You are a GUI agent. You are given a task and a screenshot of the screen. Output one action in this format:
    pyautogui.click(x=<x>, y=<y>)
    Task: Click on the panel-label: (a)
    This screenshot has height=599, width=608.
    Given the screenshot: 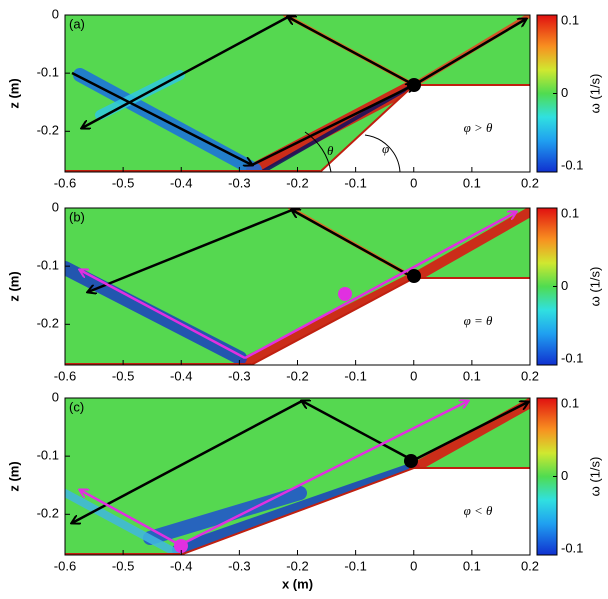 What is the action you would take?
    pyautogui.click(x=77, y=23)
    